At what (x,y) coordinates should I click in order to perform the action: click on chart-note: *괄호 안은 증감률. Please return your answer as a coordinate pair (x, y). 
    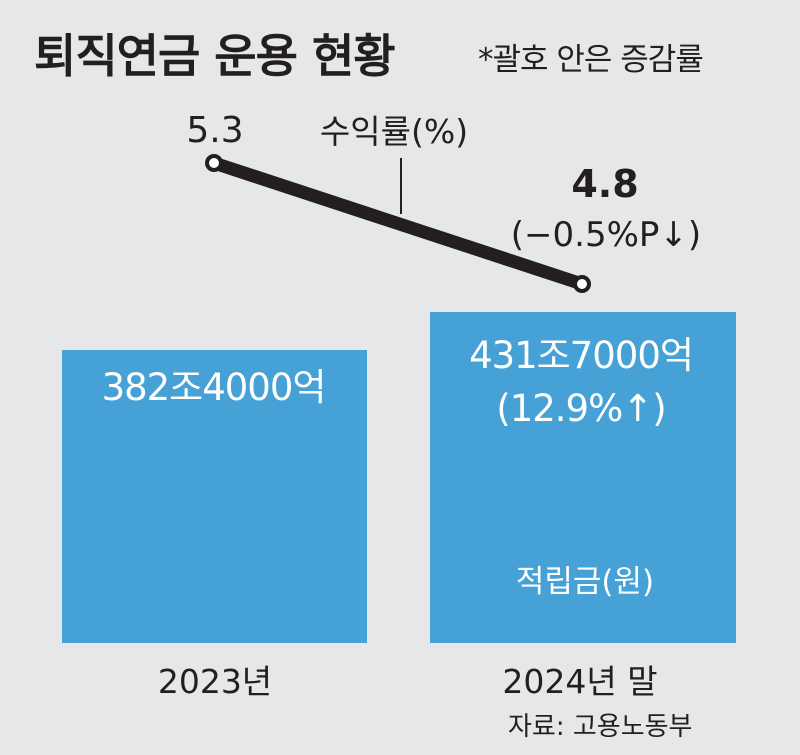
    Looking at the image, I should click on (591, 60).